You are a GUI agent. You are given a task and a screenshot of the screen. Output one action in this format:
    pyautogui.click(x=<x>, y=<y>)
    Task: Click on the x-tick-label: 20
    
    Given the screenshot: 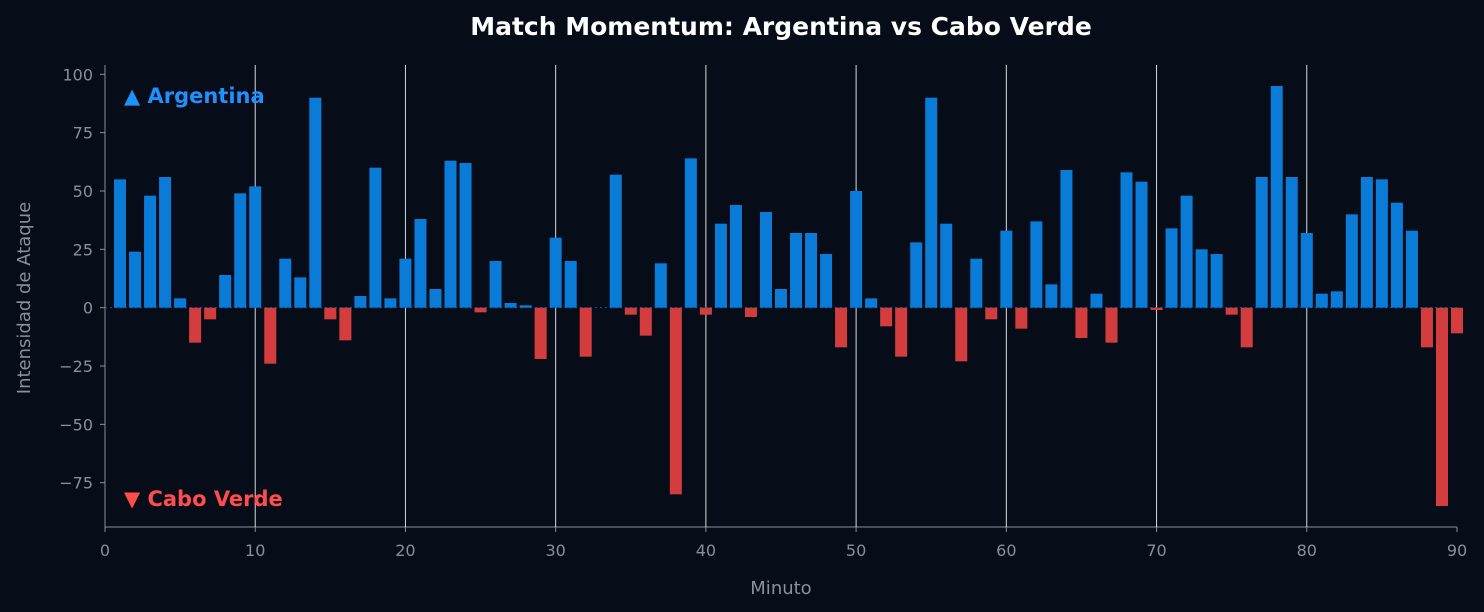 What is the action you would take?
    pyautogui.click(x=405, y=550)
    